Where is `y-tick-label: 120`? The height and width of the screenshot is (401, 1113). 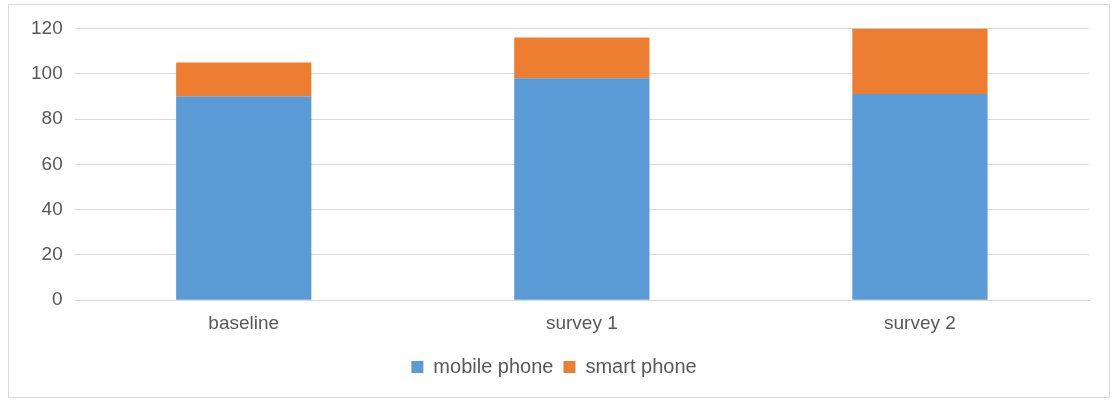
y-tick-label: 120 is located at coordinates (47, 27).